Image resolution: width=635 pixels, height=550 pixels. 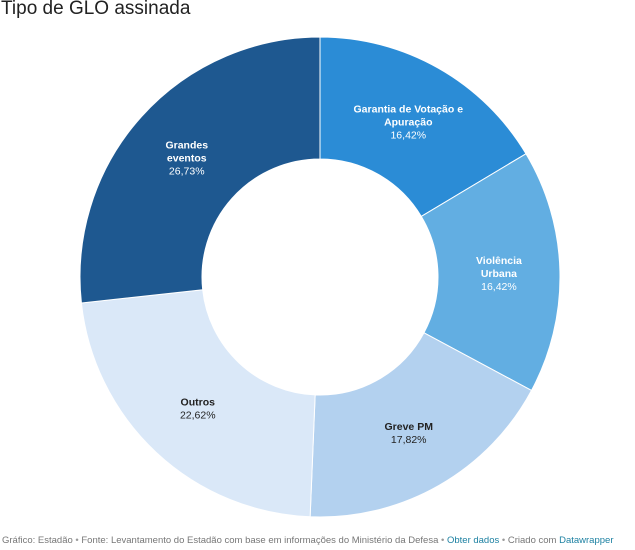 I want to click on slice-category-label: Urbana, so click(x=499, y=274).